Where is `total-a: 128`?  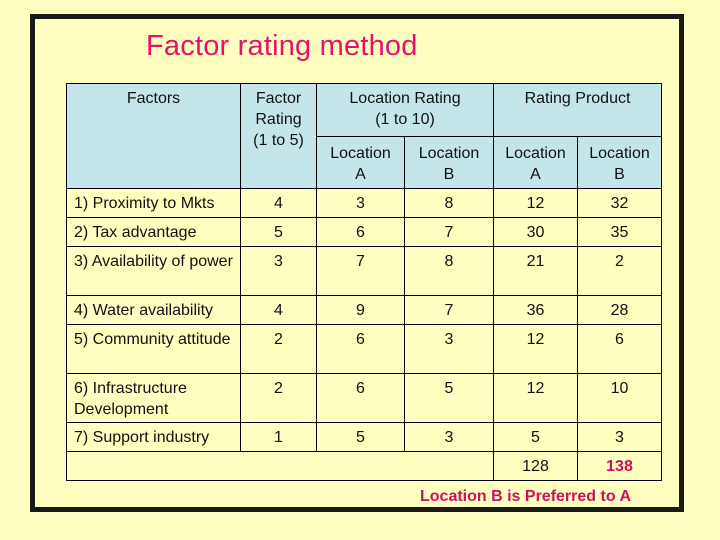
total-a: 128 is located at coordinates (535, 466).